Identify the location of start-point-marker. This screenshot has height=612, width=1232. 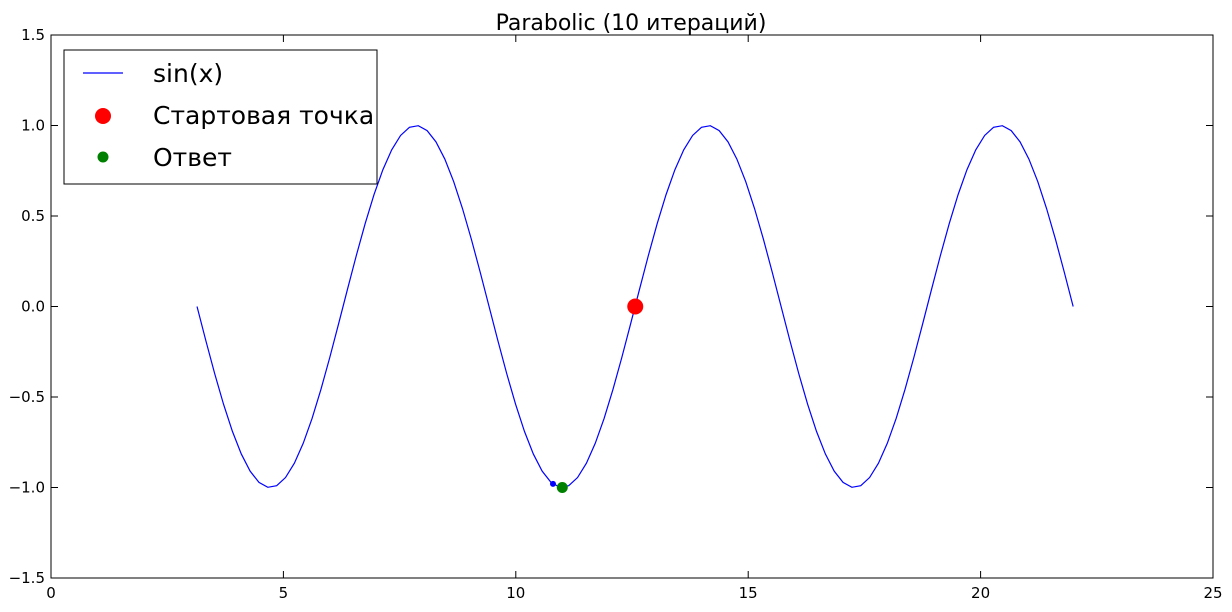
(635, 306).